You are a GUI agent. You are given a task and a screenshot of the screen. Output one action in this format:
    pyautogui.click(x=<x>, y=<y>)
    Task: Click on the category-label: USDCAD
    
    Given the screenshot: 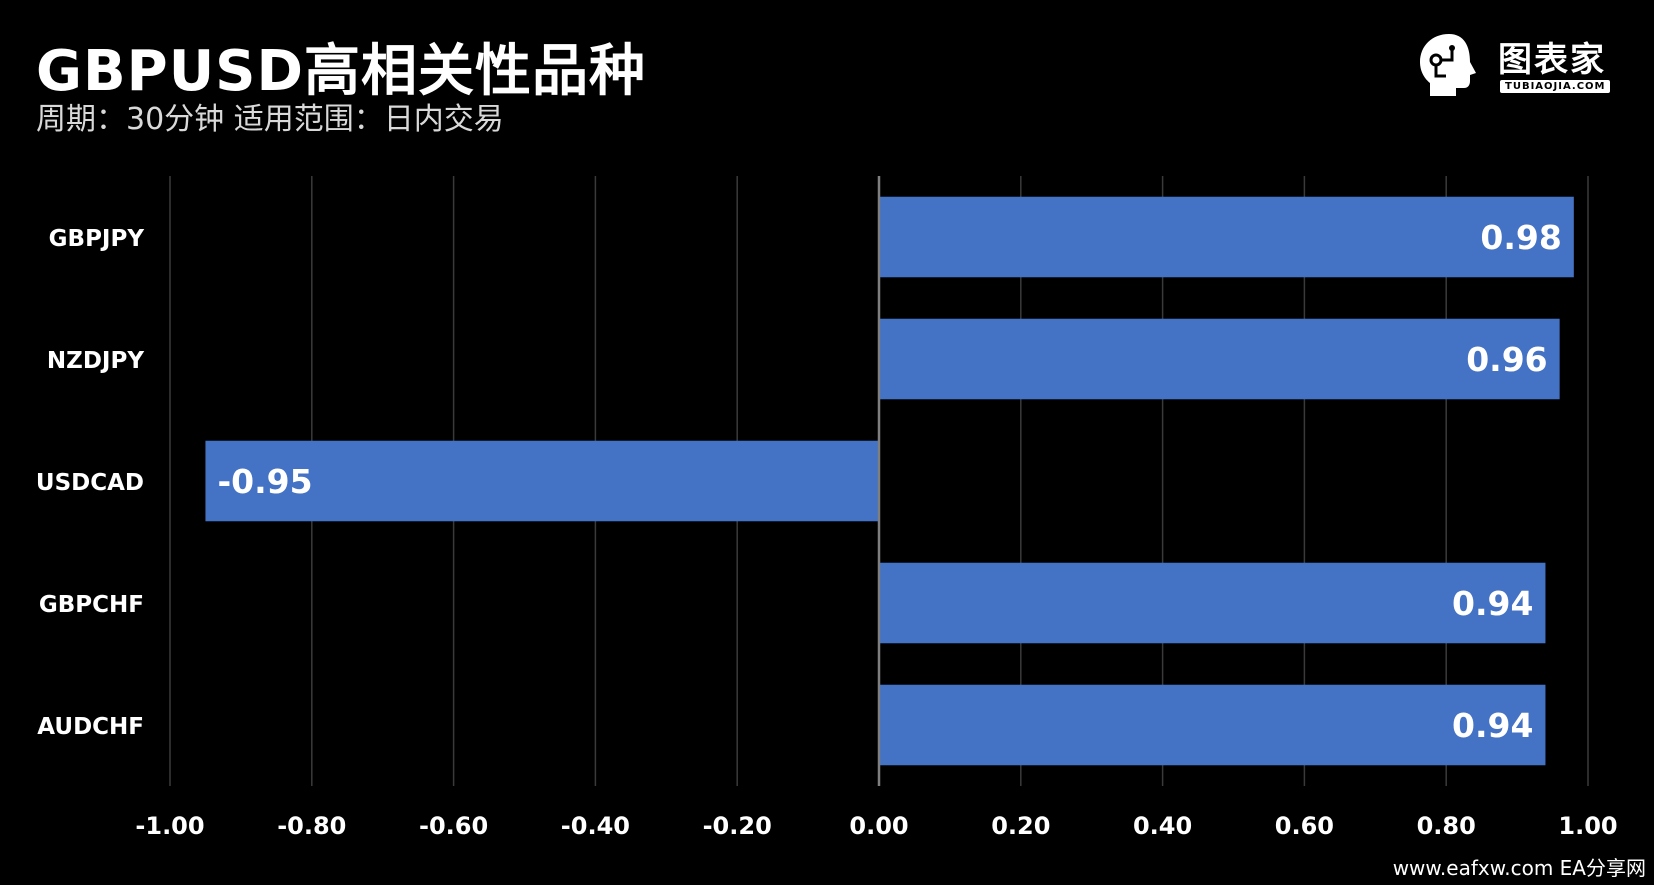 What is the action you would take?
    pyautogui.click(x=90, y=483)
    